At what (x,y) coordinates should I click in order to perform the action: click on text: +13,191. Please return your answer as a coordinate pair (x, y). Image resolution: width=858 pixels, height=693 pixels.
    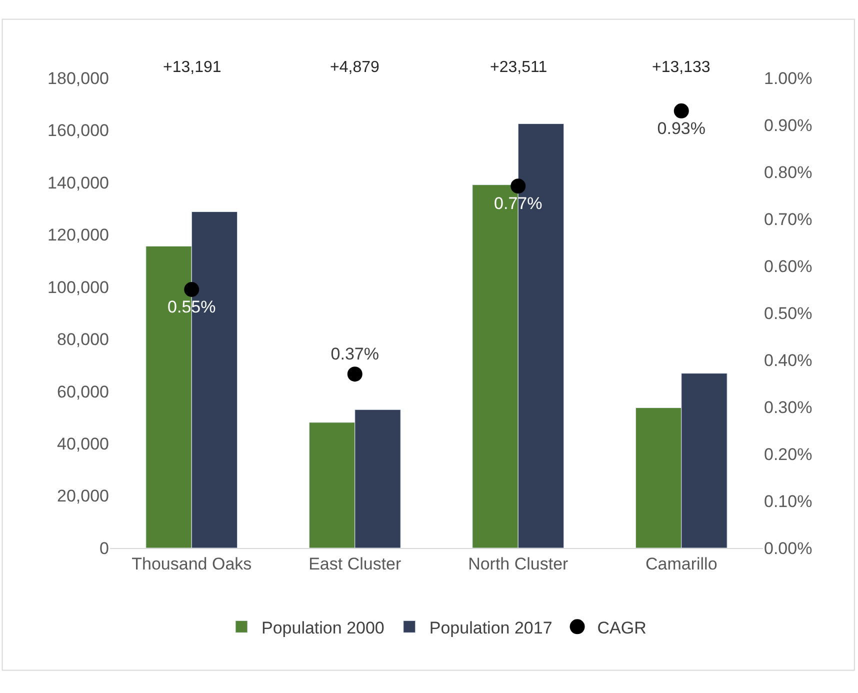
    Looking at the image, I should click on (192, 67).